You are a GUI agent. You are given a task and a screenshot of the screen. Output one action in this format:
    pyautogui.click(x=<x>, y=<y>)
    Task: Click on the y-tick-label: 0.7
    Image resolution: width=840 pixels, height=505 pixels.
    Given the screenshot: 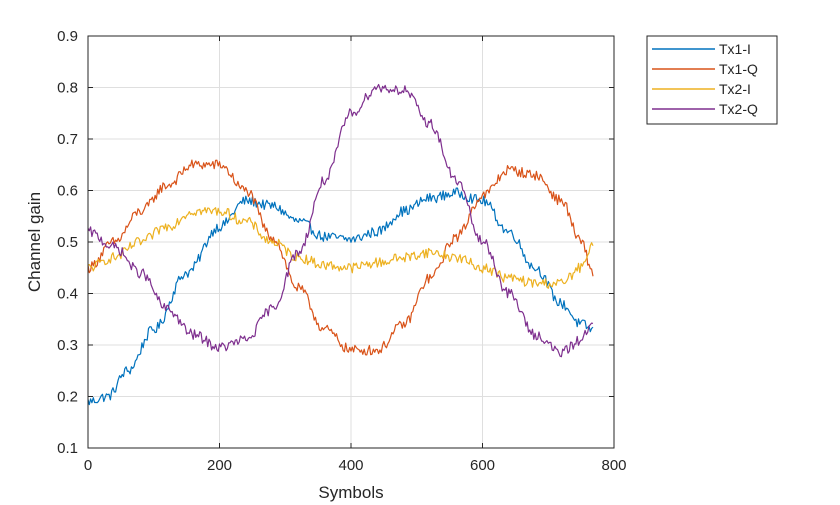 What is the action you would take?
    pyautogui.click(x=67, y=139)
    